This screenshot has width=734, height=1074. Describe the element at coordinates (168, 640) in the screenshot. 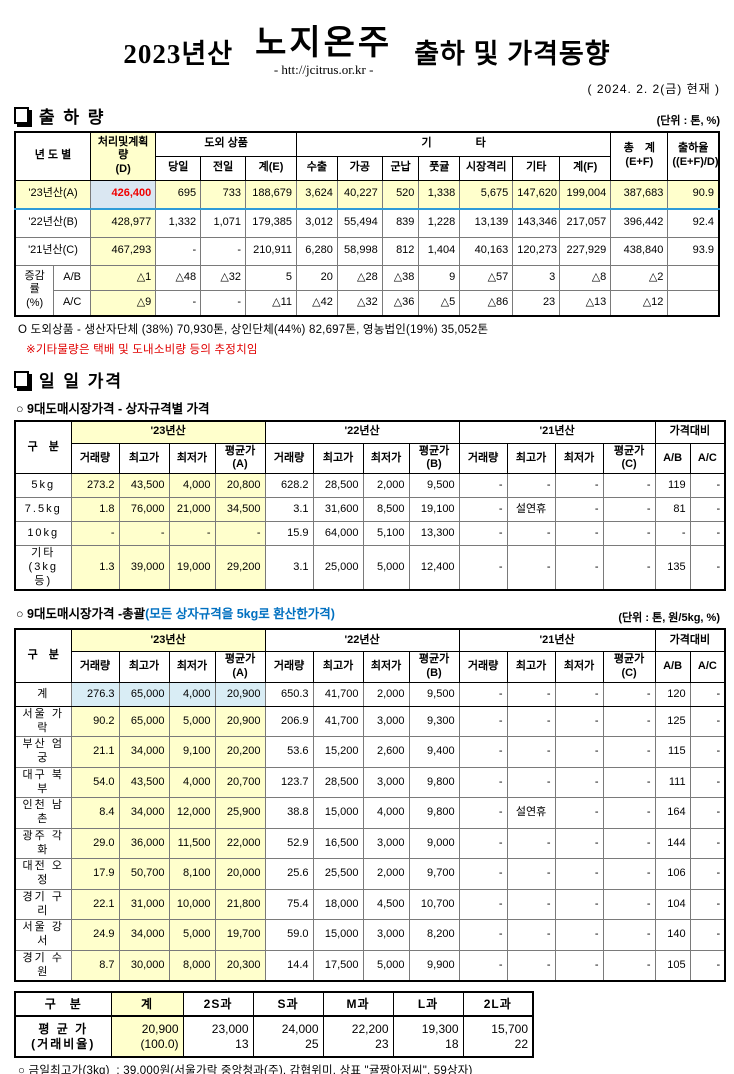

I see `header-cell: '23년산` at that location.